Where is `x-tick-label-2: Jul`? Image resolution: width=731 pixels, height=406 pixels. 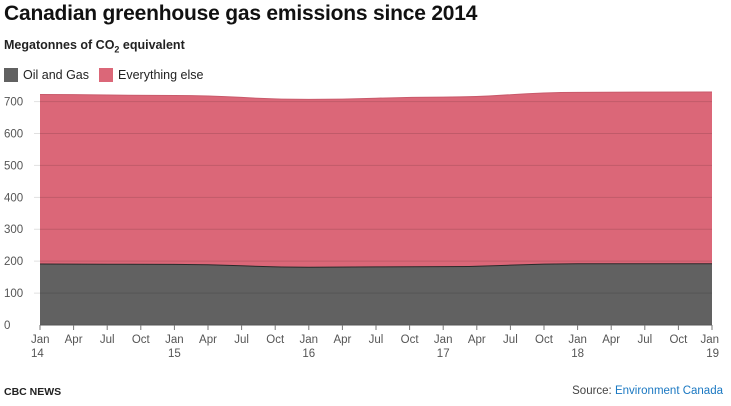 x-tick-label-2: Jul is located at coordinates (107, 340).